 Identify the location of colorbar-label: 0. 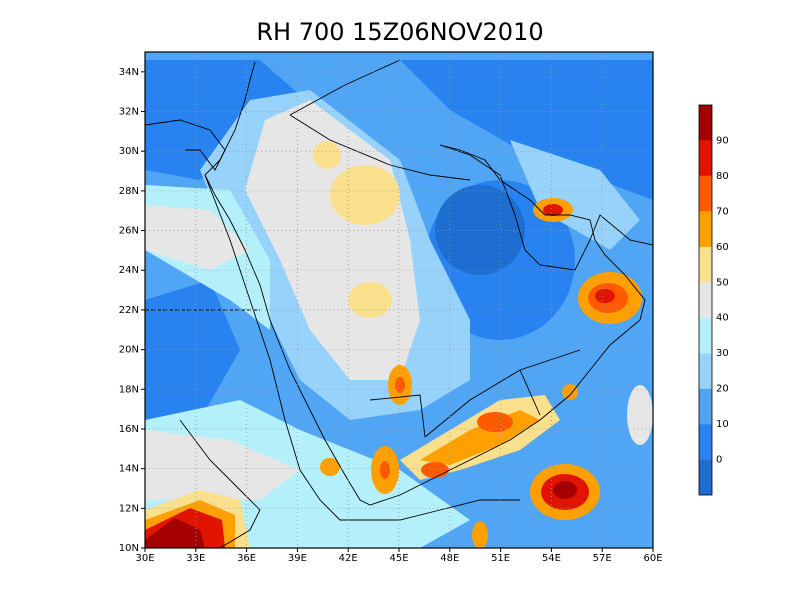
(719, 460).